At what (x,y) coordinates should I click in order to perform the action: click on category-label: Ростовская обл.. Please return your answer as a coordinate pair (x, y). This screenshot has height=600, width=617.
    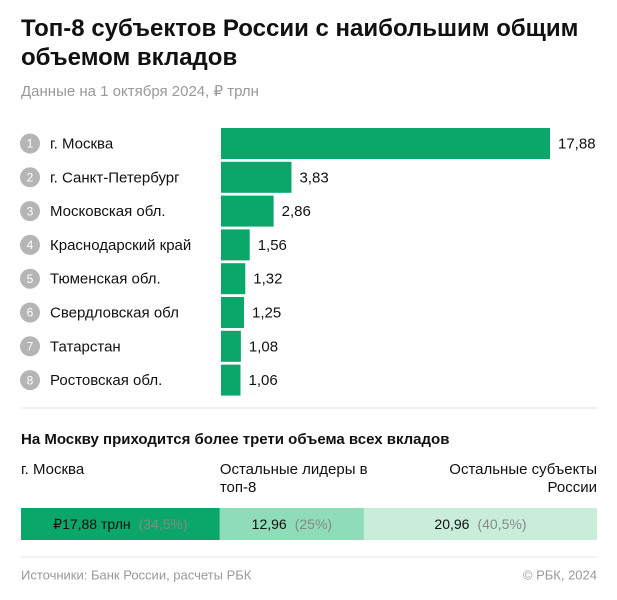
    Looking at the image, I should click on (106, 380).